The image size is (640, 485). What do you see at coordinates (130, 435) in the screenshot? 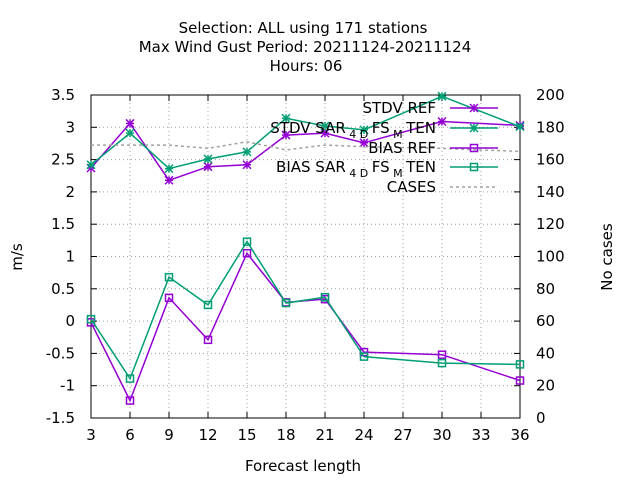
I see `x-tick-label: 6` at bounding box center [130, 435].